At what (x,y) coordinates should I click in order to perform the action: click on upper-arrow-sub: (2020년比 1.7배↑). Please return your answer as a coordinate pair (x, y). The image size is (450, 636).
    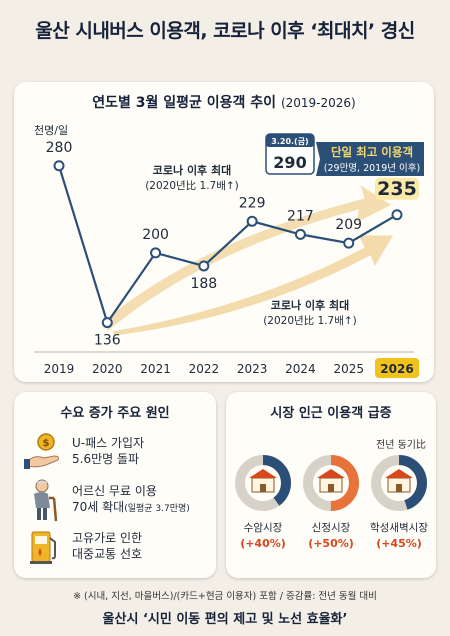
    Looking at the image, I should click on (192, 185).